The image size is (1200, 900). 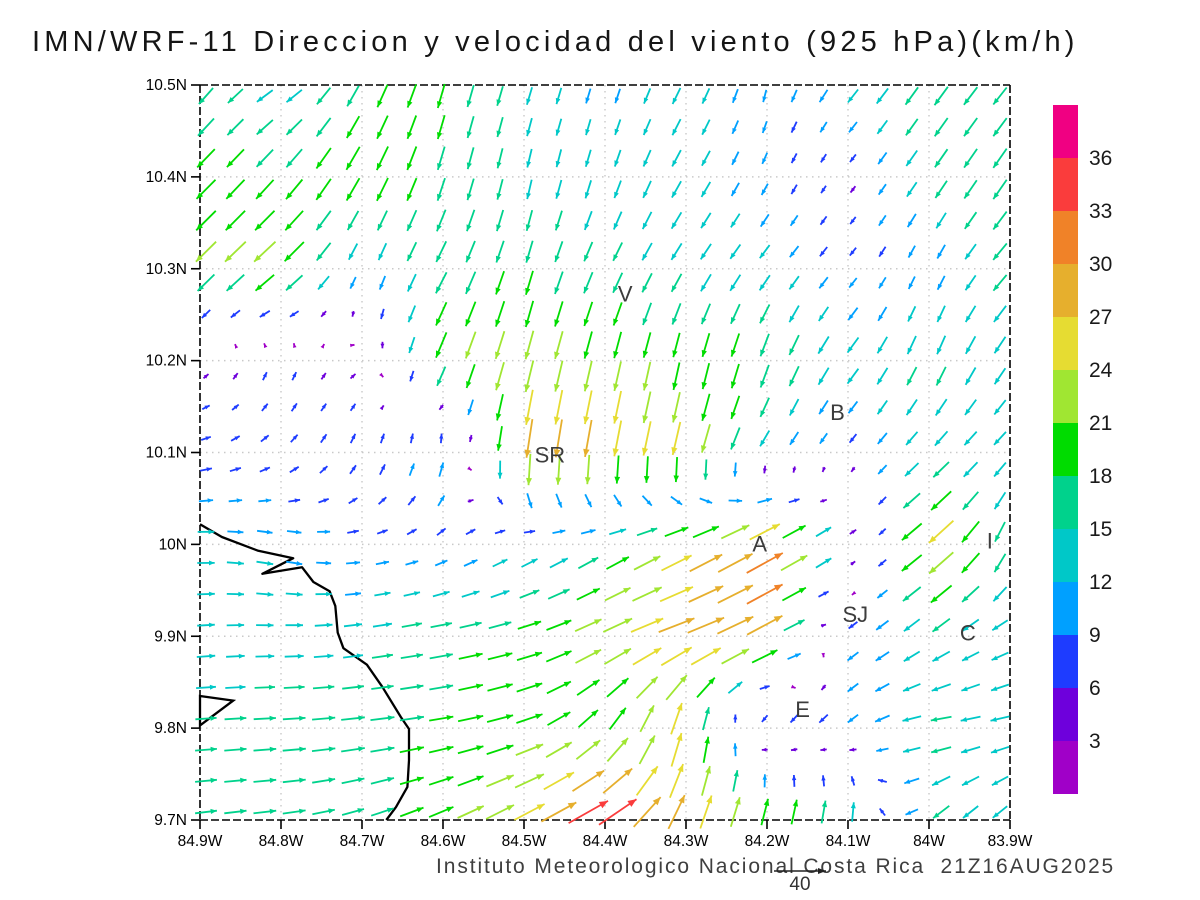 What do you see at coordinates (686, 841) in the screenshot?
I see `x-tick-label: 84.3W` at bounding box center [686, 841].